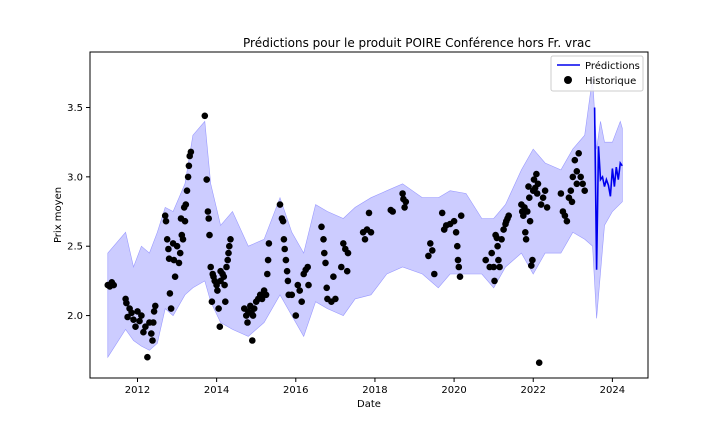  Describe the element at coordinates (58, 215) in the screenshot. I see `y-axis-label: Prix moyen` at that location.